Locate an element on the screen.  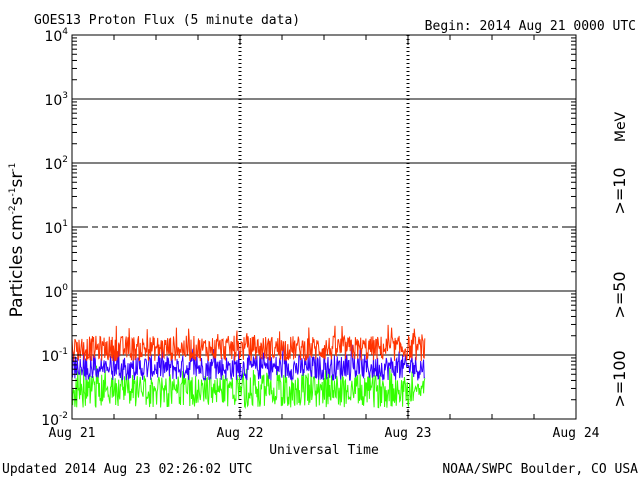
x-tick-label: Aug 23 is located at coordinates (408, 433).